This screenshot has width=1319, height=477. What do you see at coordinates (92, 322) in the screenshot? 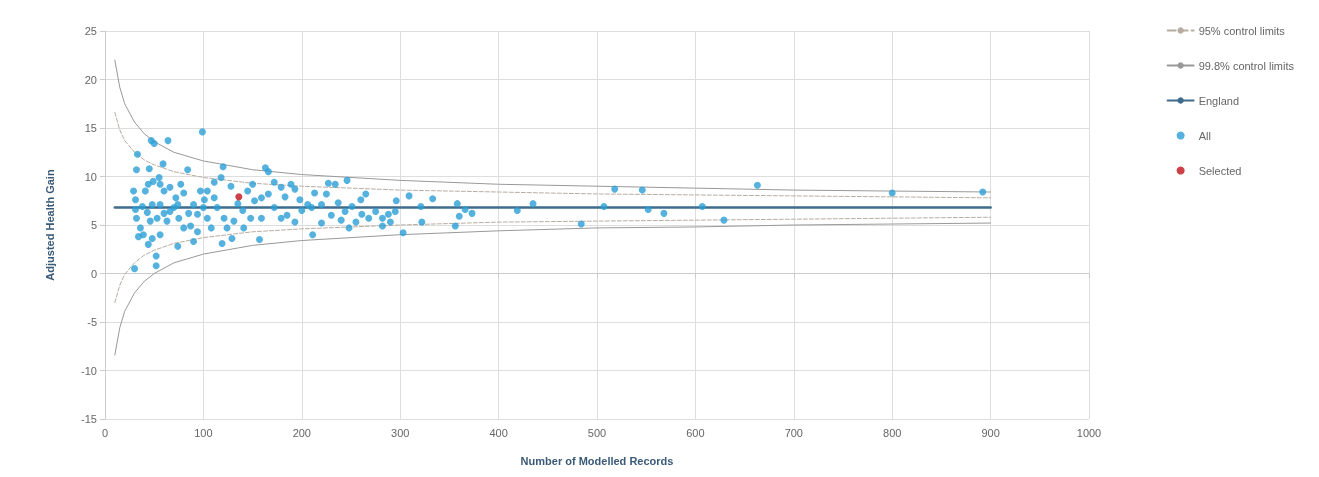
I see `y-tick-label: -5` at bounding box center [92, 322].